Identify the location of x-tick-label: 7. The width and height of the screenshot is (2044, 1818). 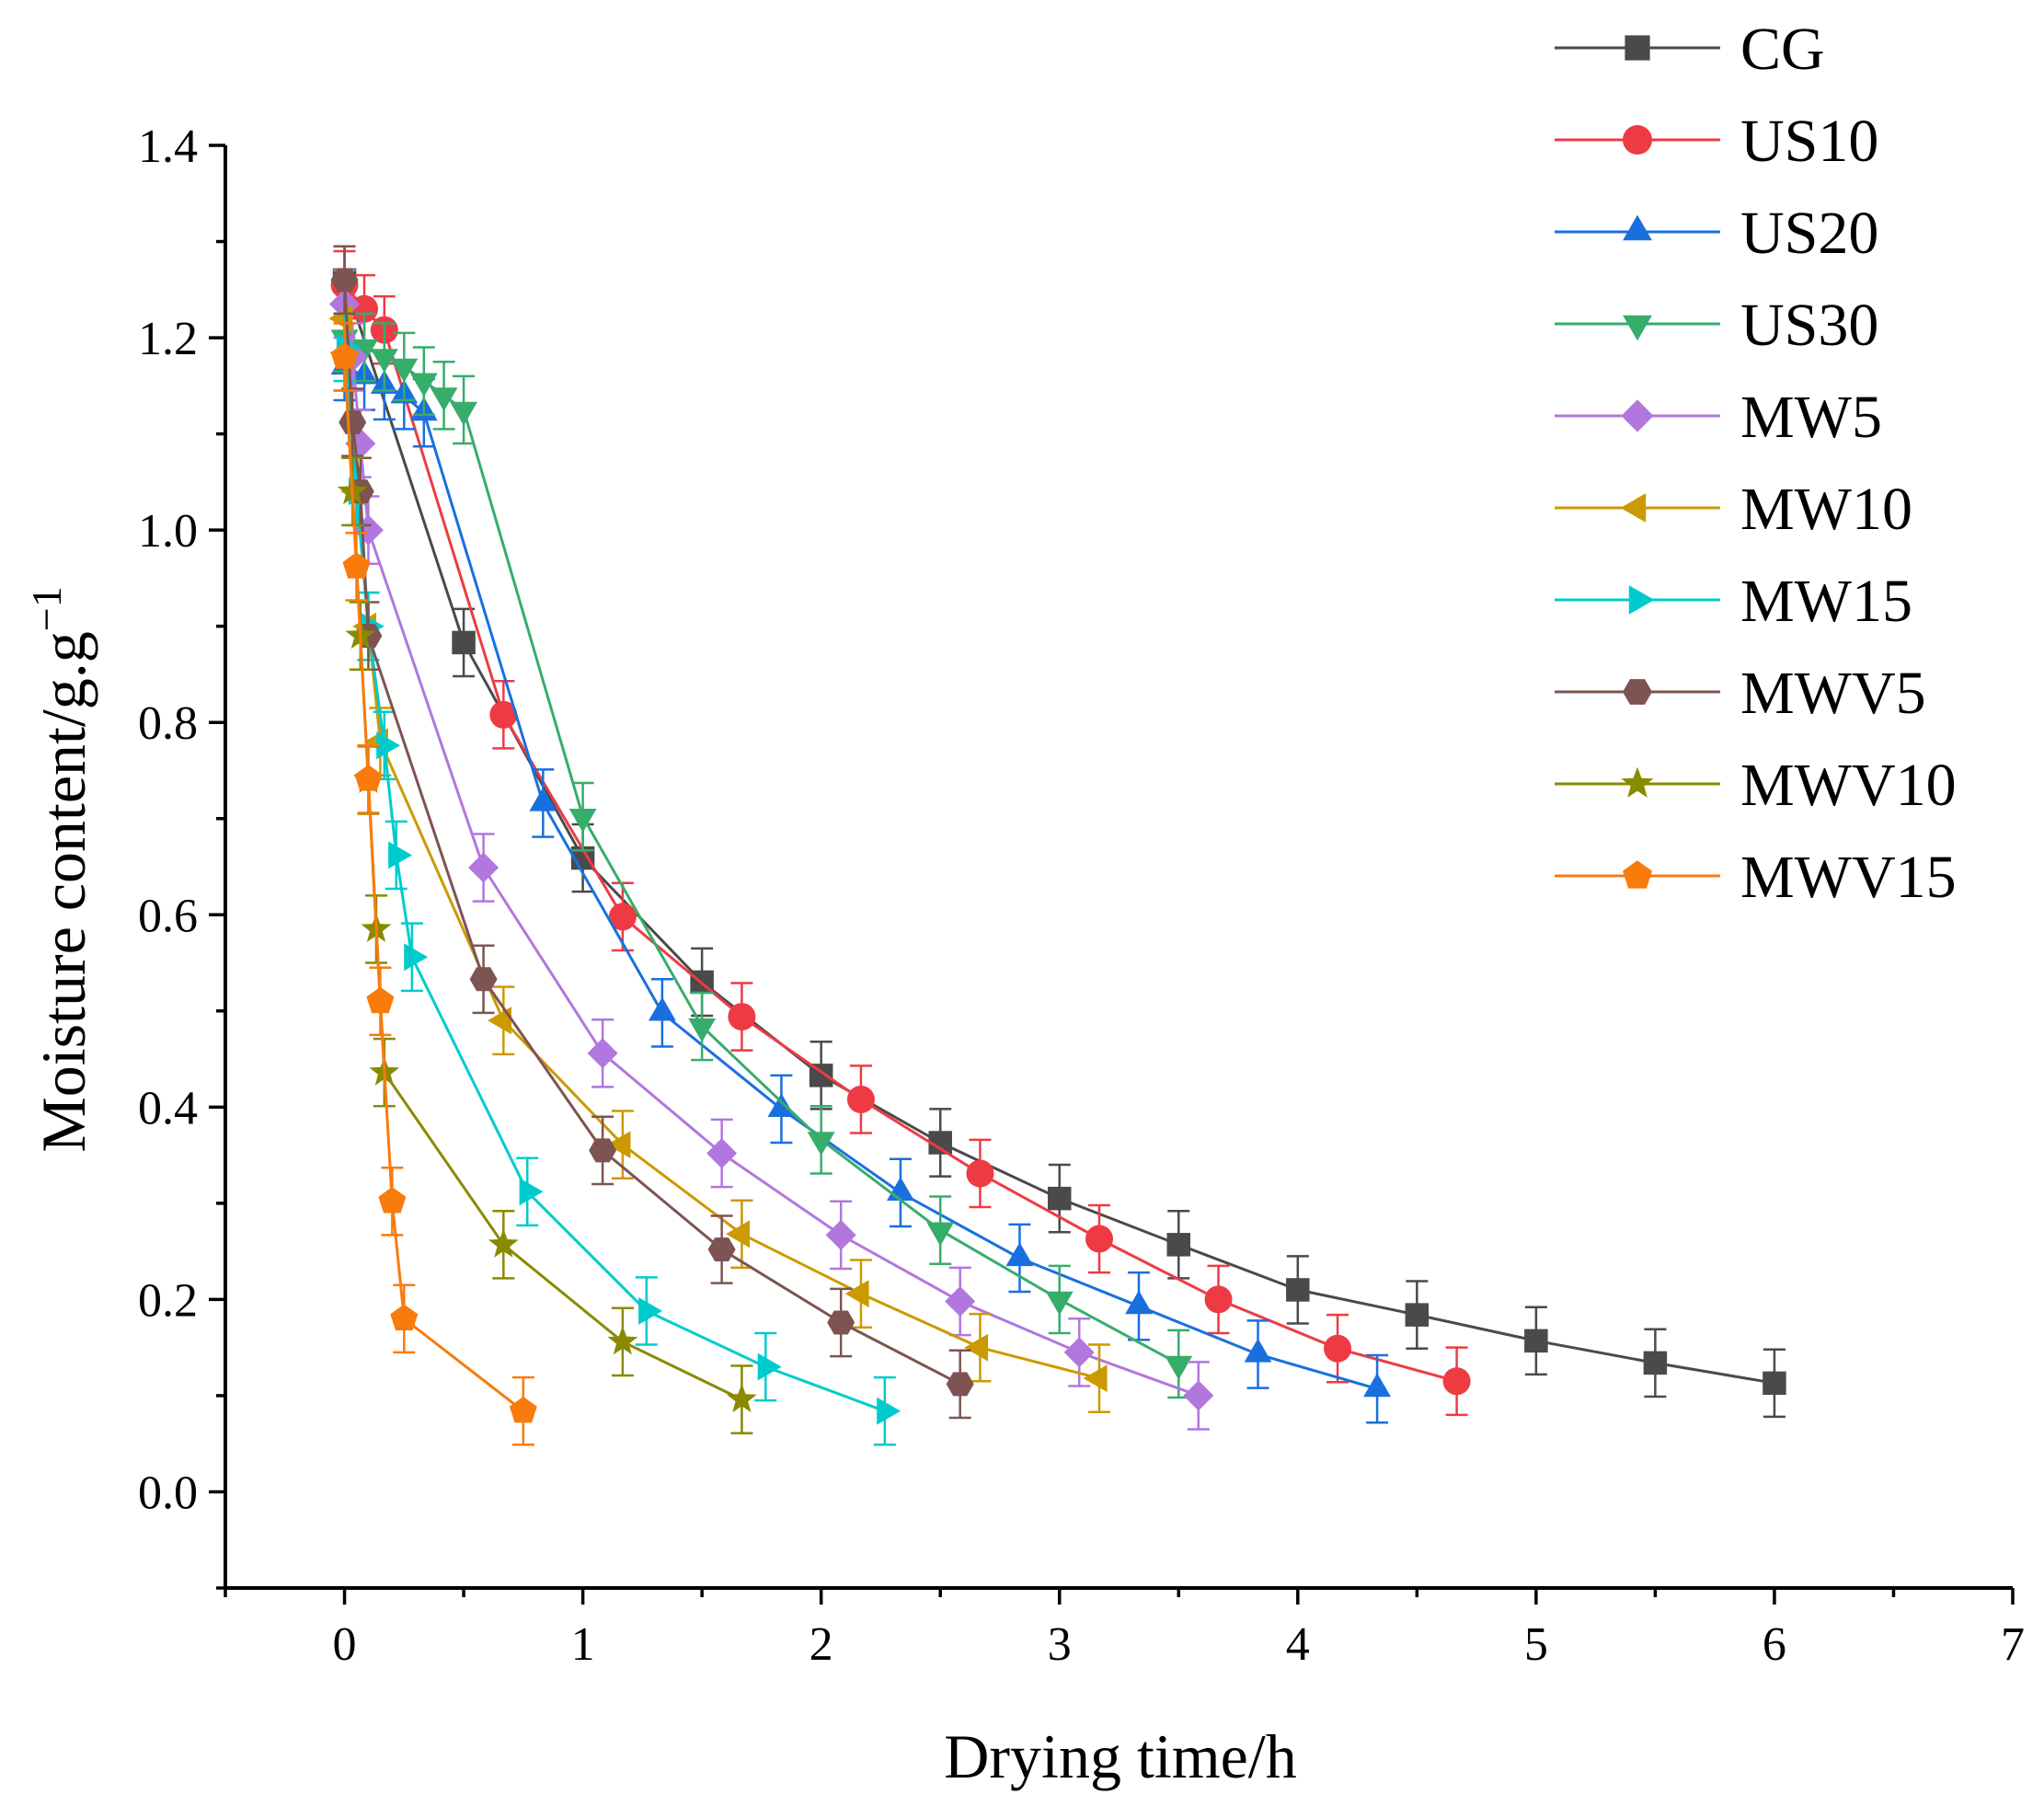
(2013, 1644).